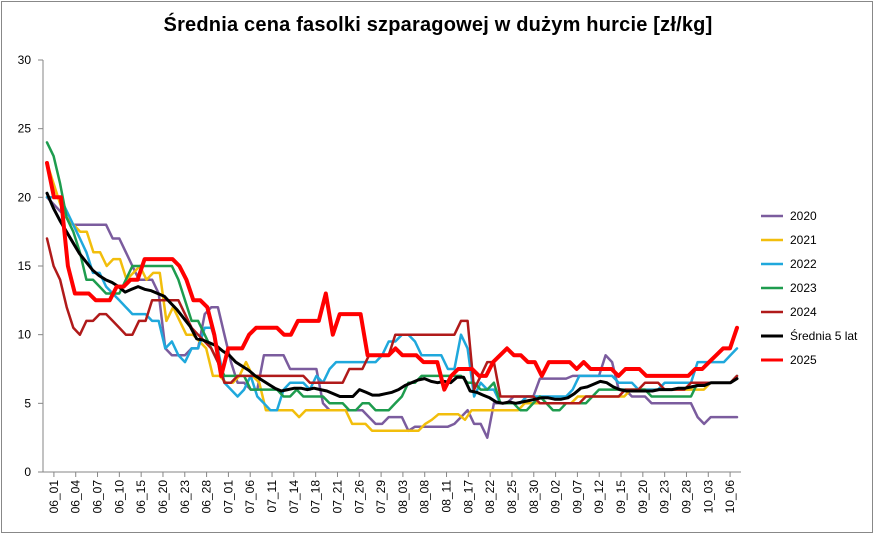 This screenshot has height=536, width=876. I want to click on legend: 2020 2021 2022 2023 2024 Średnia 5 lat 2025, so click(809, 288).